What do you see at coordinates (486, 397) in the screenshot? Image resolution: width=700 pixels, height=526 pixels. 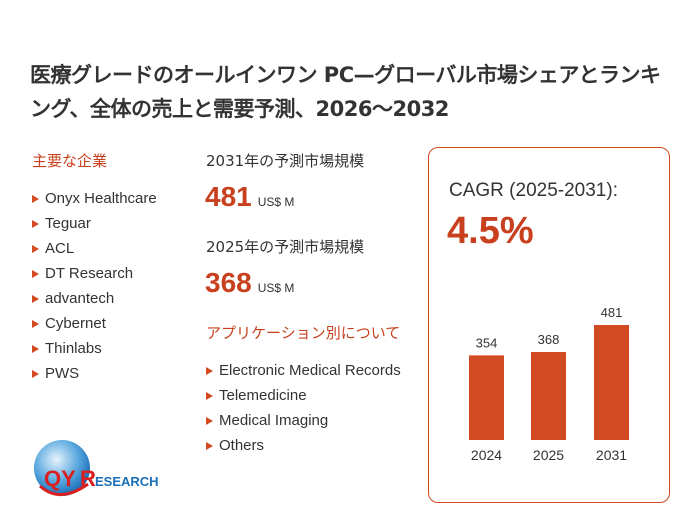 I see `bar-2024` at bounding box center [486, 397].